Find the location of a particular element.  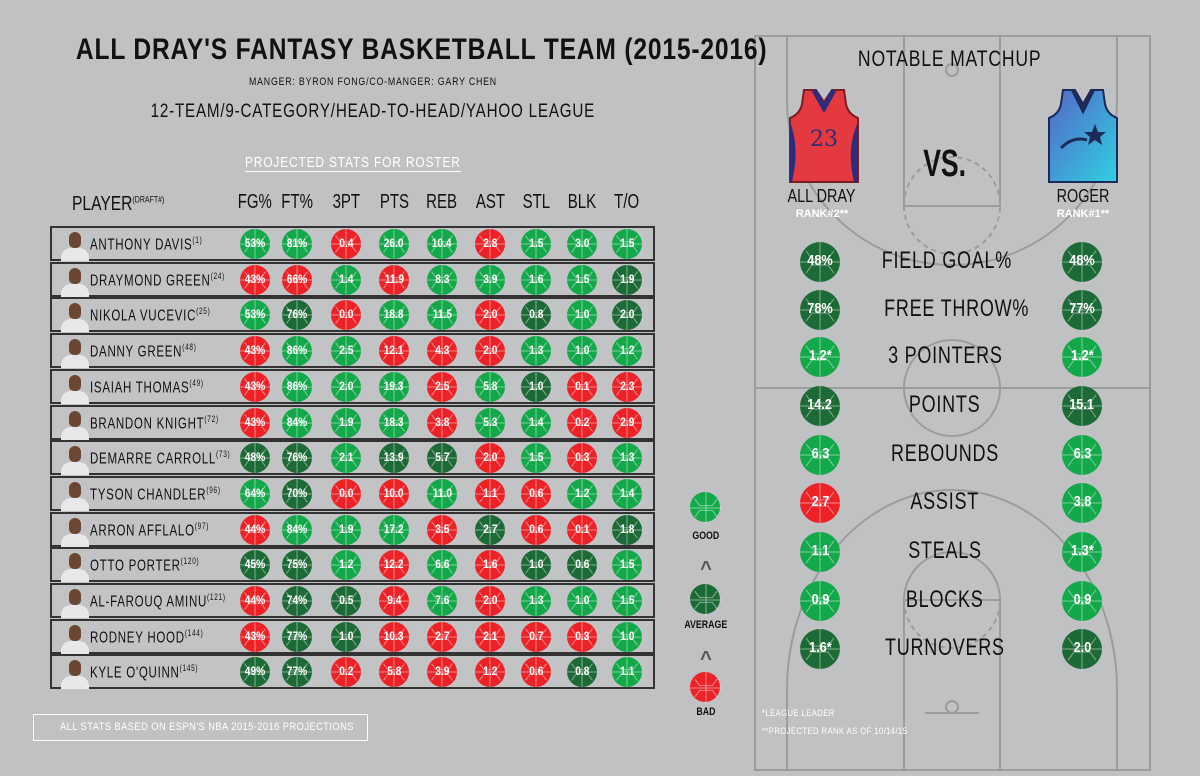

player-name: TYSON CHANDLER(96) is located at coordinates (155, 494).